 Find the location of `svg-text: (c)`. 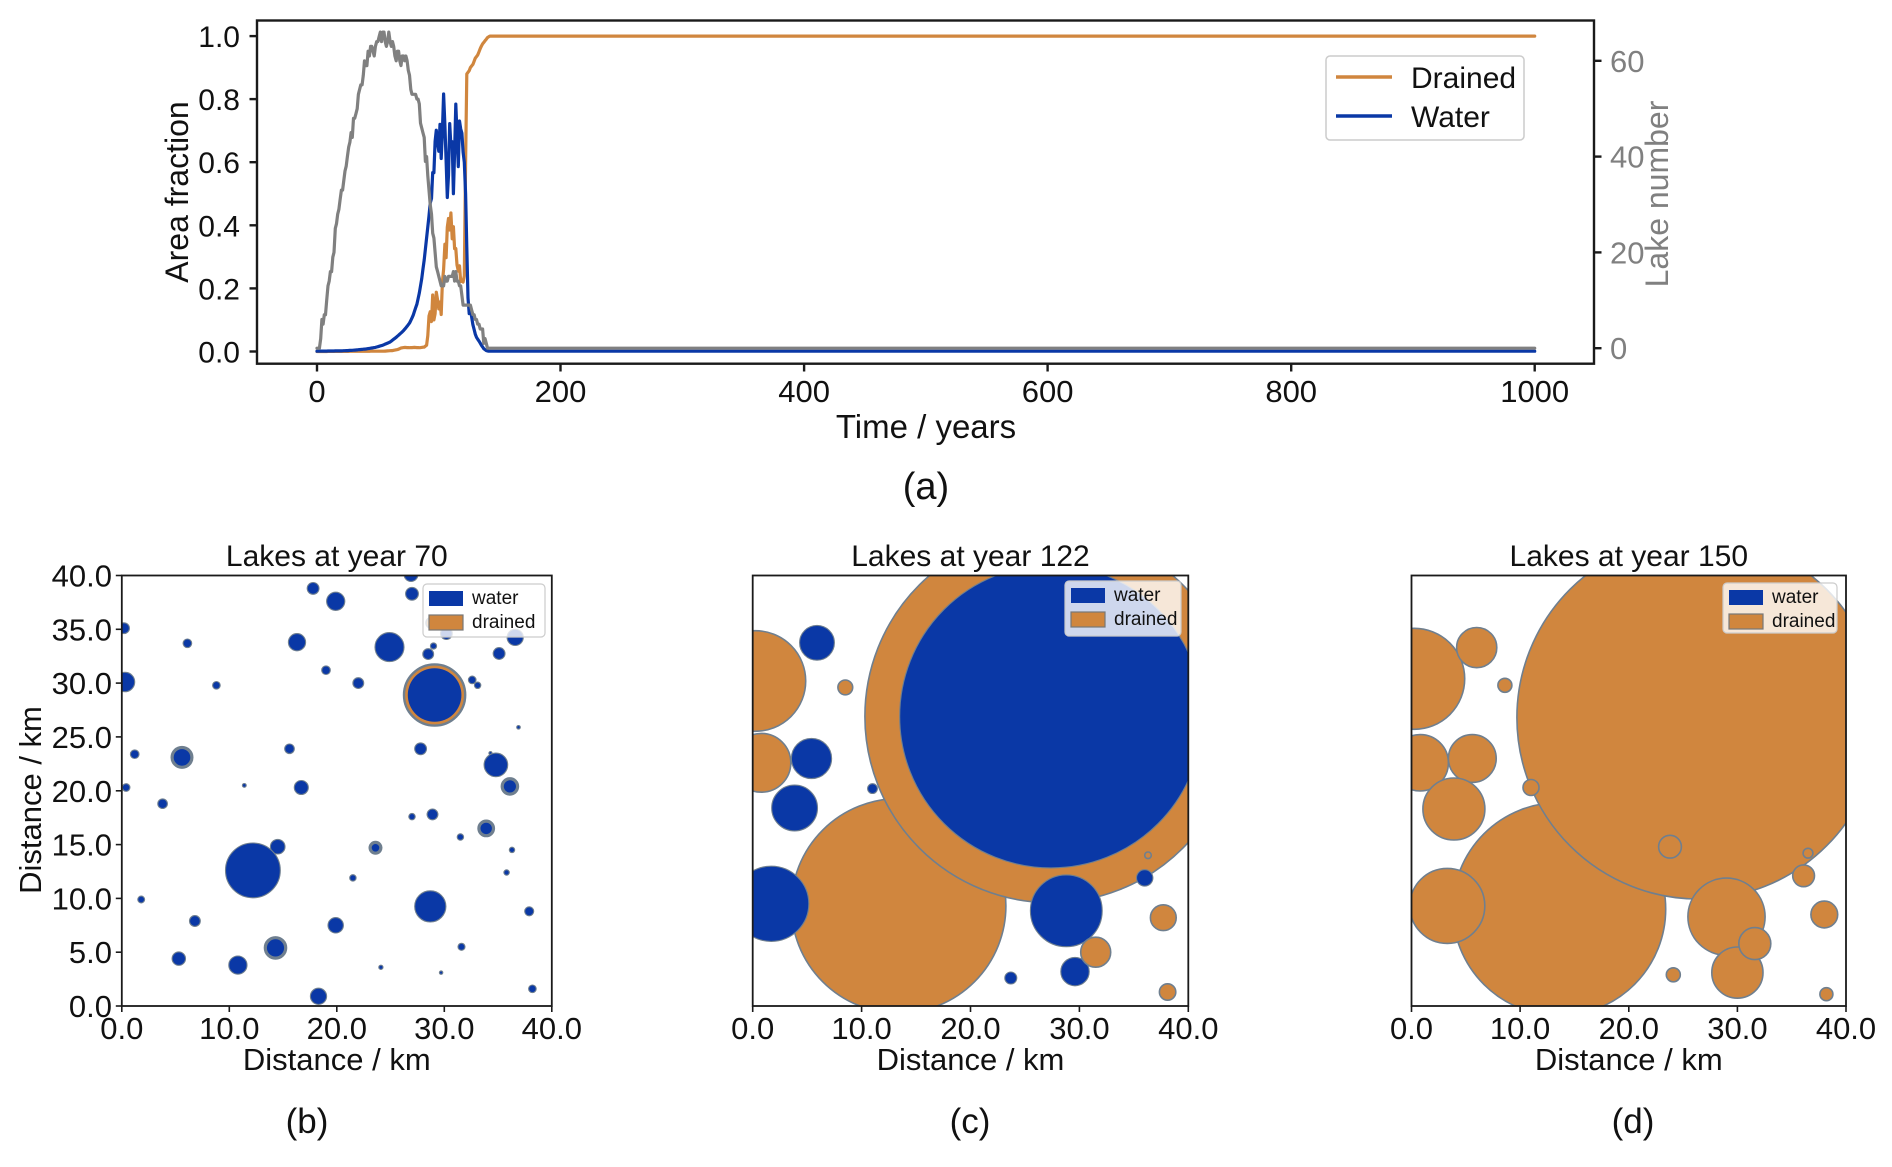

svg-text: (c) is located at coordinates (970, 1121).